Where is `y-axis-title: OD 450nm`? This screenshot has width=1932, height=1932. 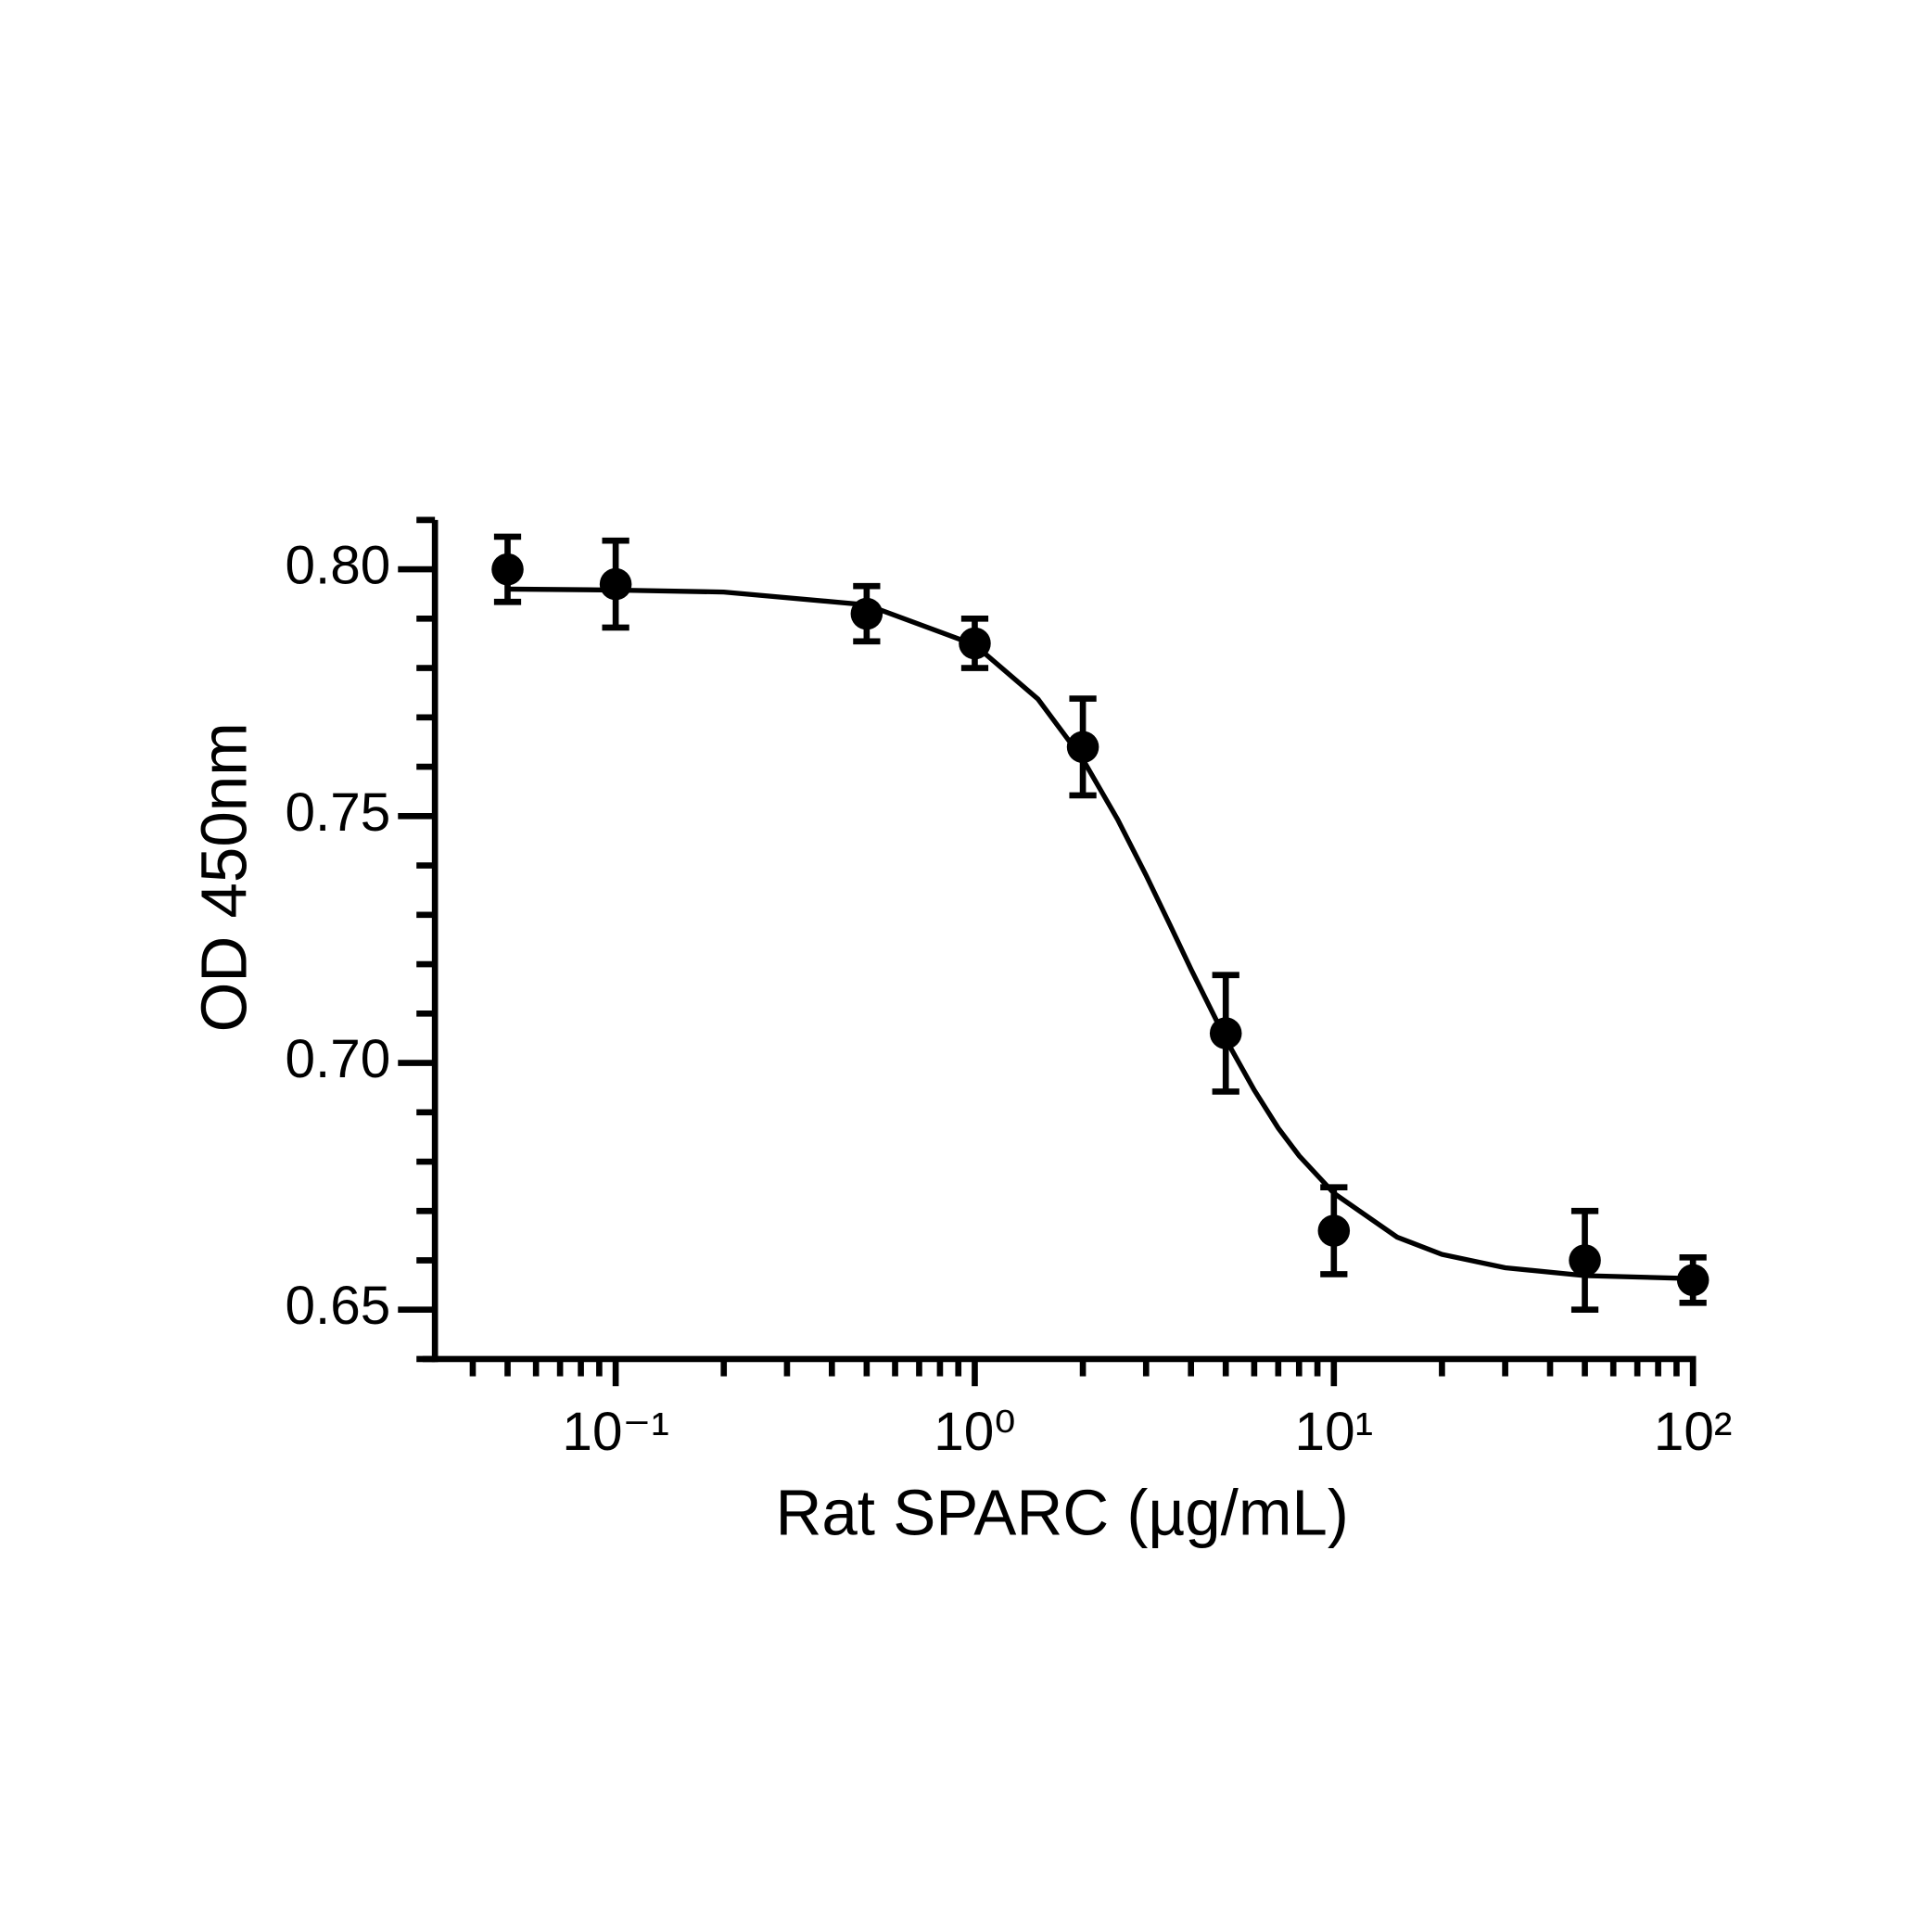
y-axis-title: OD 450nm is located at coordinates (223, 877).